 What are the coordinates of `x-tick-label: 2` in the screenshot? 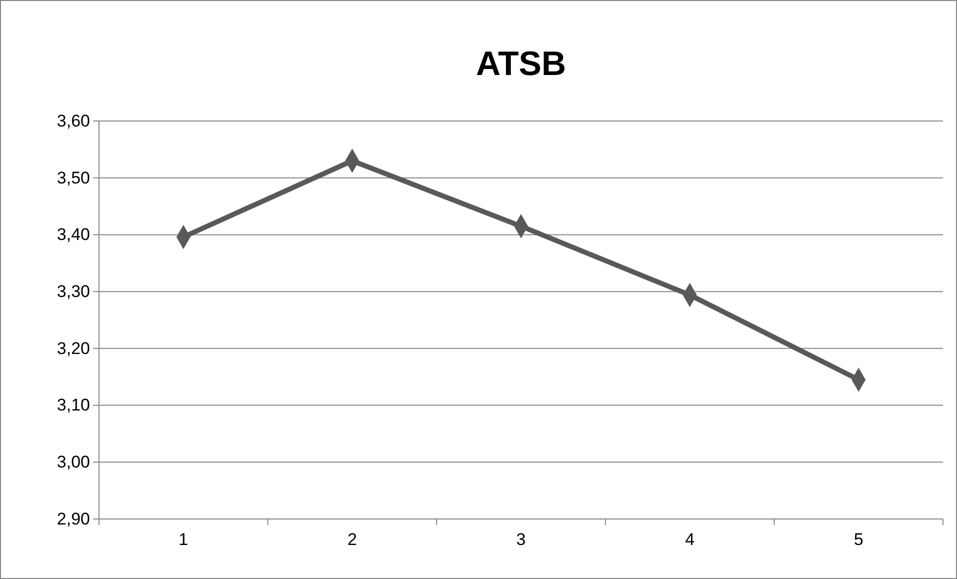 It's located at (352, 540).